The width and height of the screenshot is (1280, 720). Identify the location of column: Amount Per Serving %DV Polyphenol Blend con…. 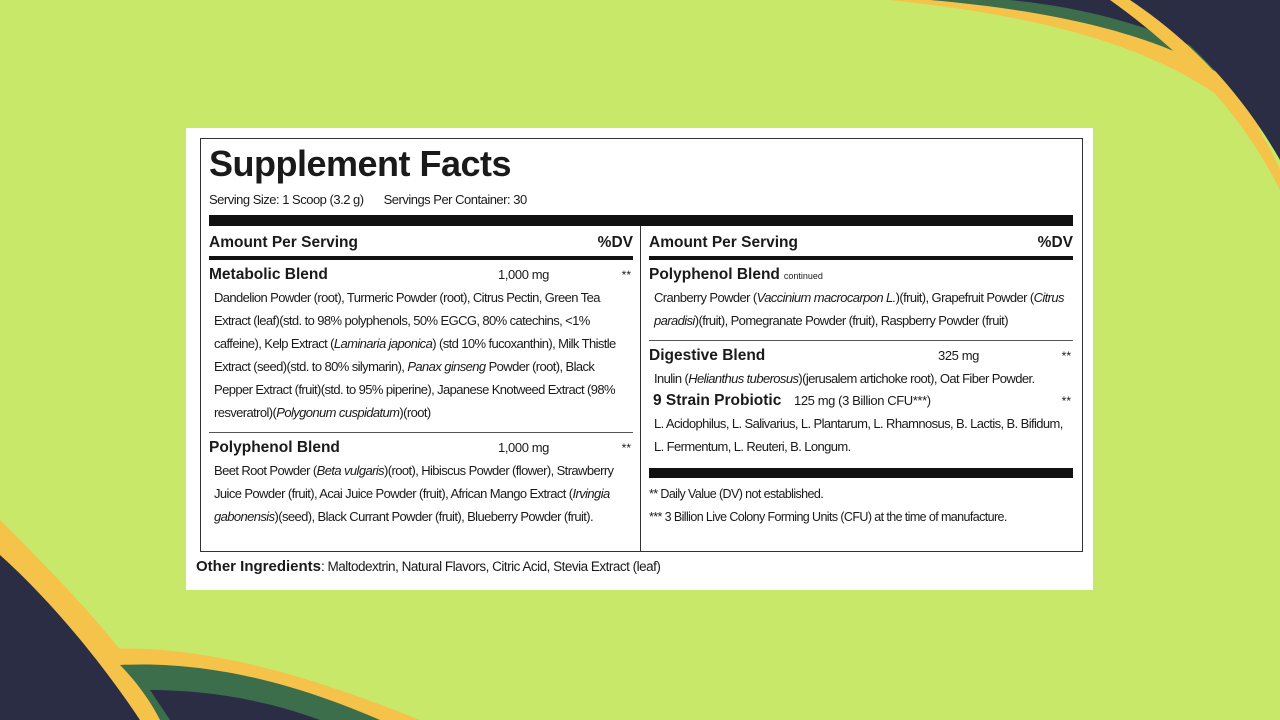
(861, 379).